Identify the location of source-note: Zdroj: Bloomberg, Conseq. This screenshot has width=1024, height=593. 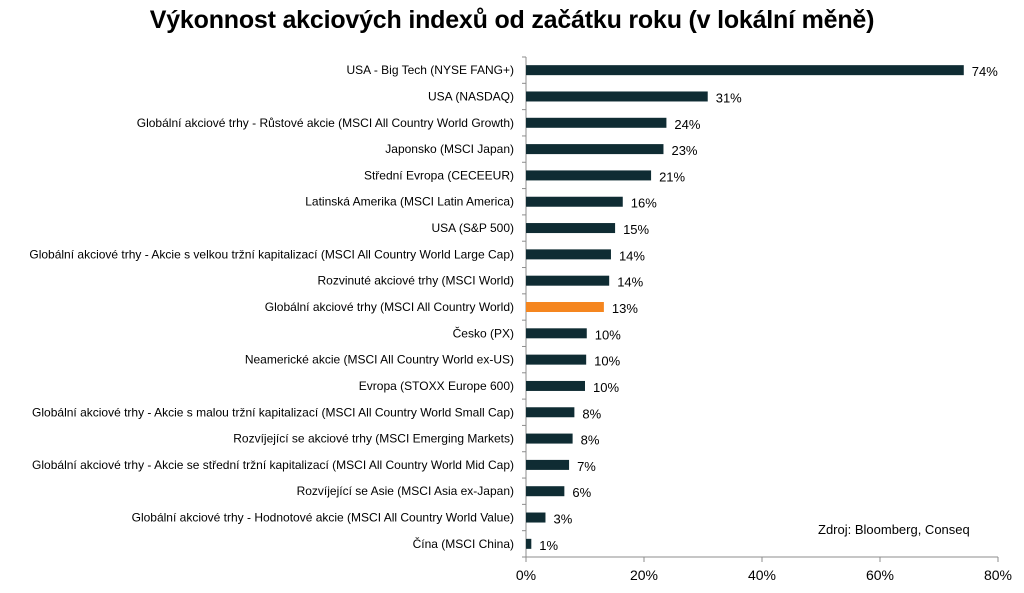
(894, 529).